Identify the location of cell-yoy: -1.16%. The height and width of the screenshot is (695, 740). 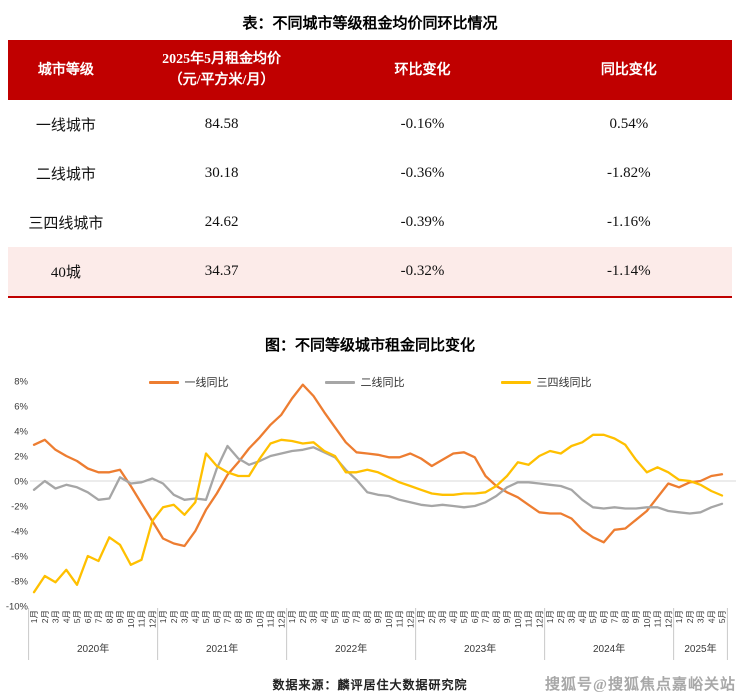
(628, 222).